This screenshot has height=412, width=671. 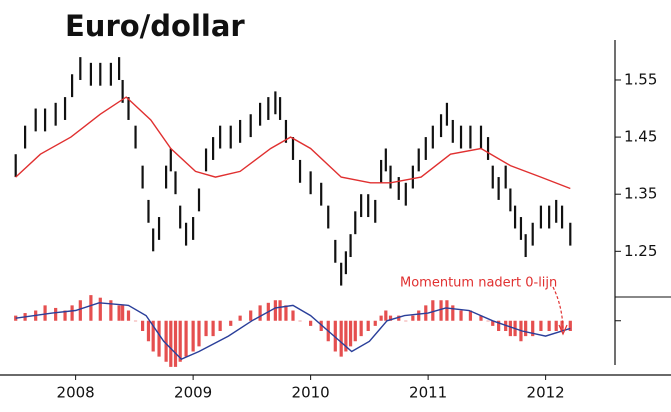 I want to click on x-tick-label: 2010, so click(x=311, y=393).